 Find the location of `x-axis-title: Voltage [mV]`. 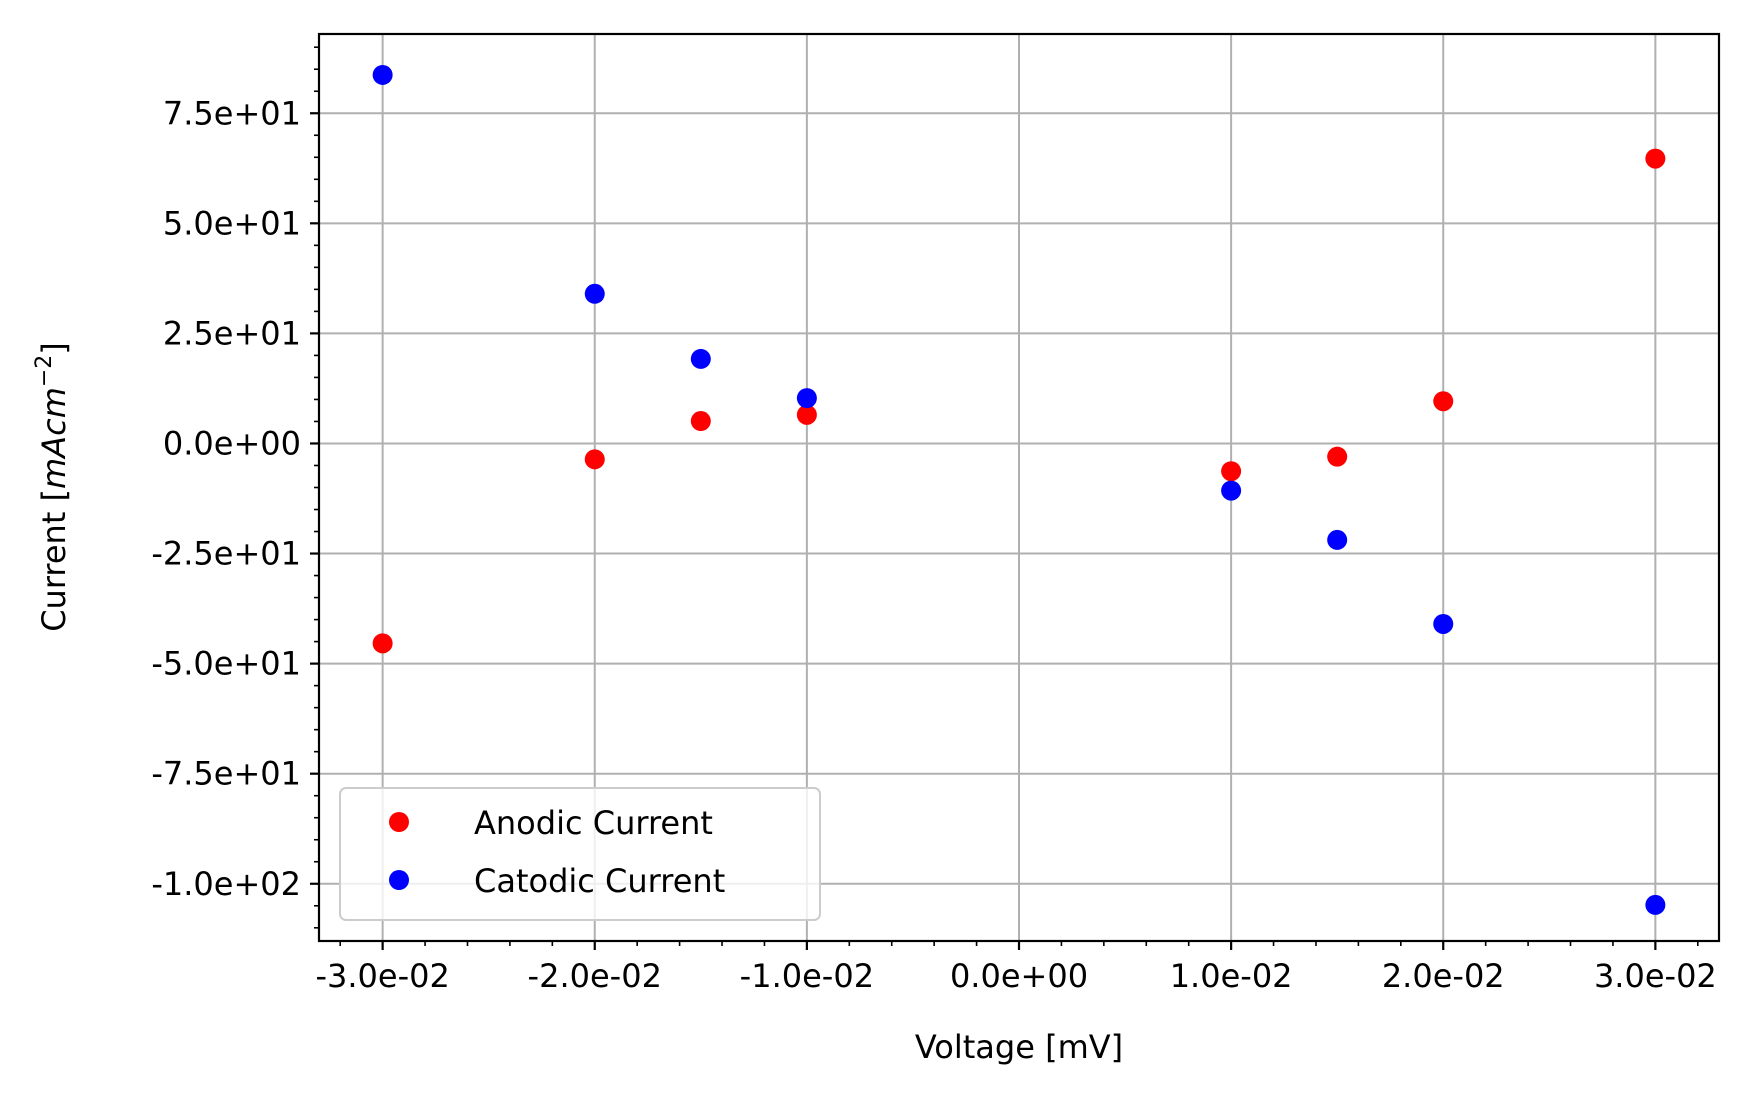

x-axis-title: Voltage [mV] is located at coordinates (1019, 1047).